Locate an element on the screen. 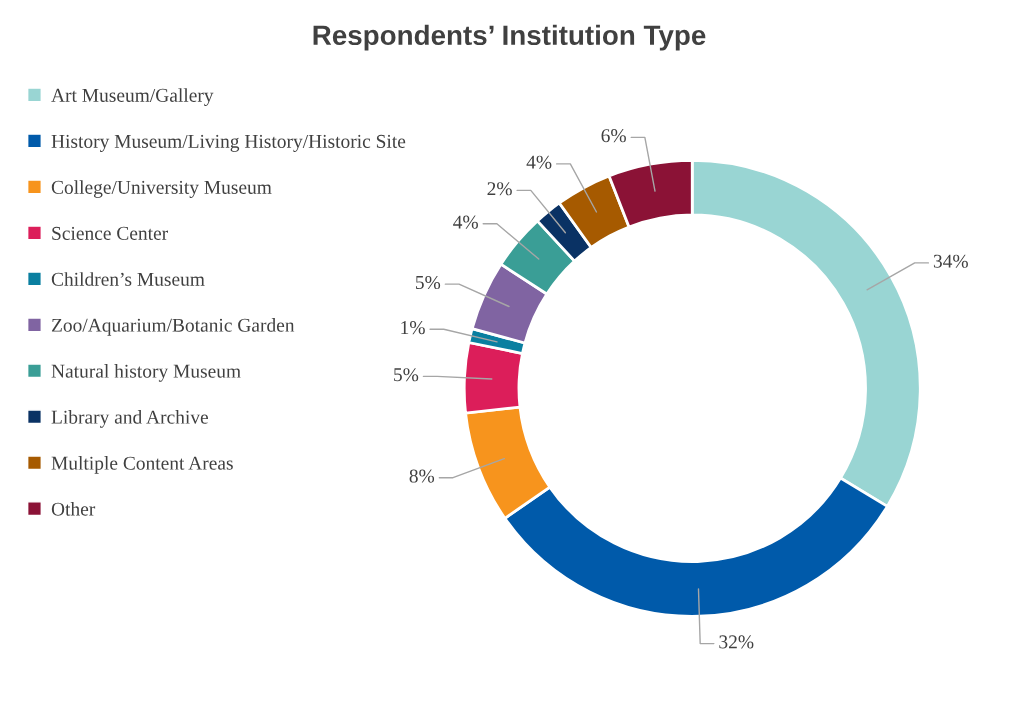 The image size is (1018, 706). data-label: 1% is located at coordinates (413, 328).